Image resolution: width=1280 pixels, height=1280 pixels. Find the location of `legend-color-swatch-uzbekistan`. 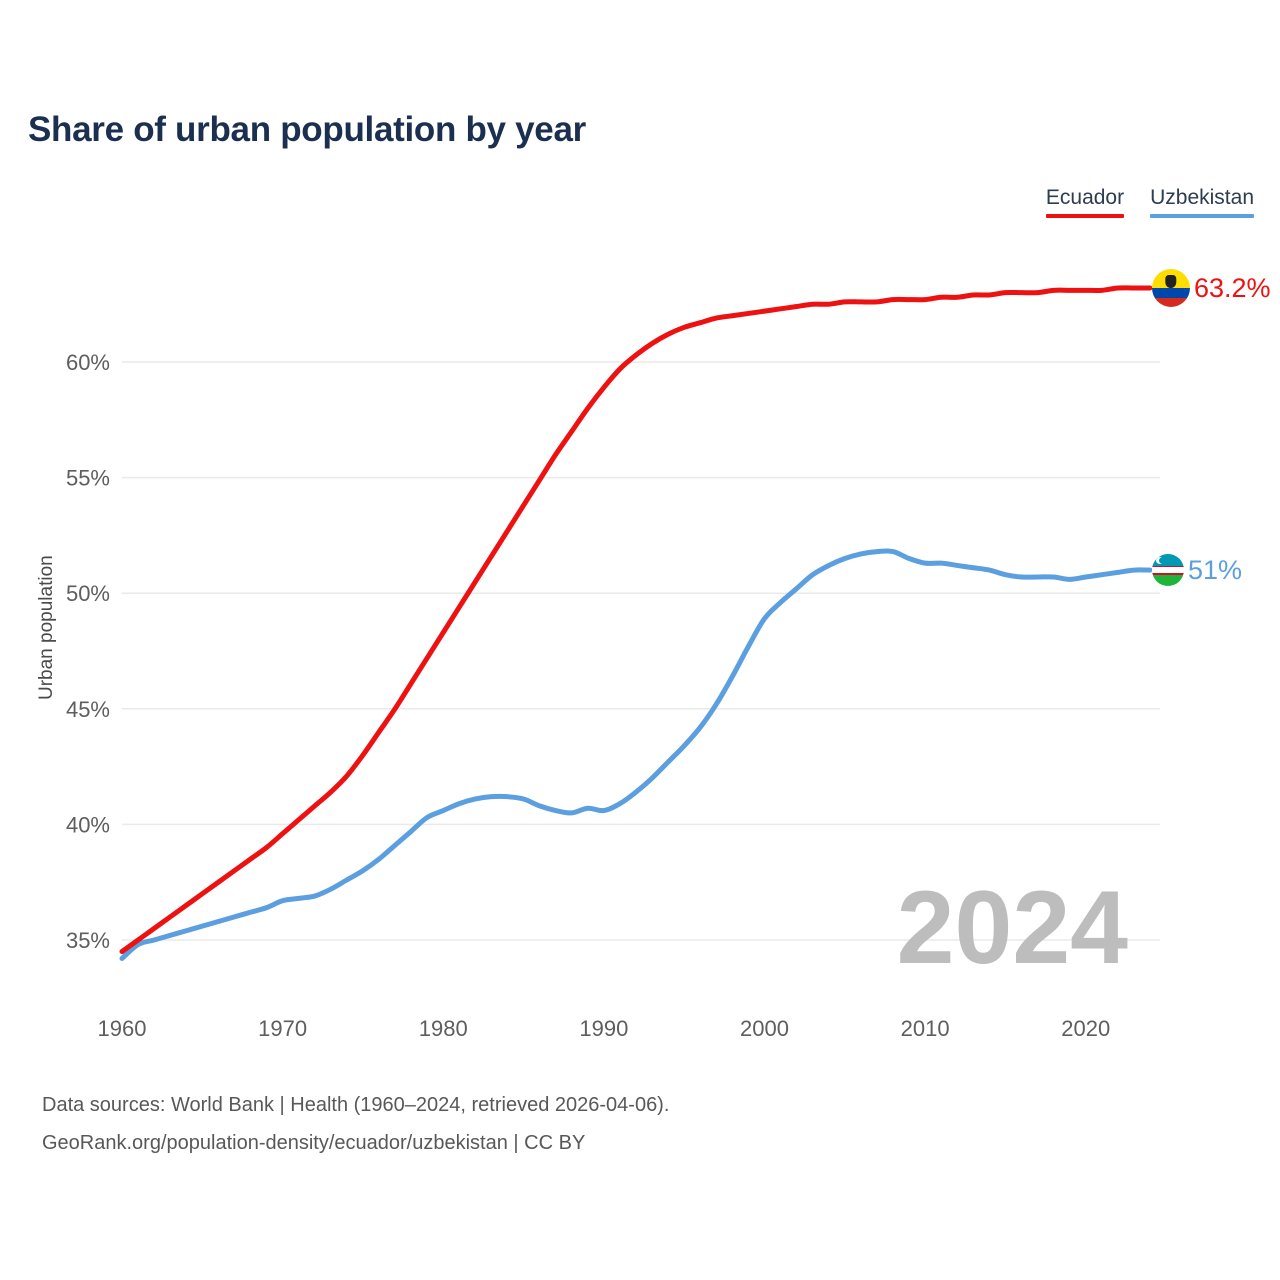

legend-color-swatch-uzbekistan is located at coordinates (1202, 216).